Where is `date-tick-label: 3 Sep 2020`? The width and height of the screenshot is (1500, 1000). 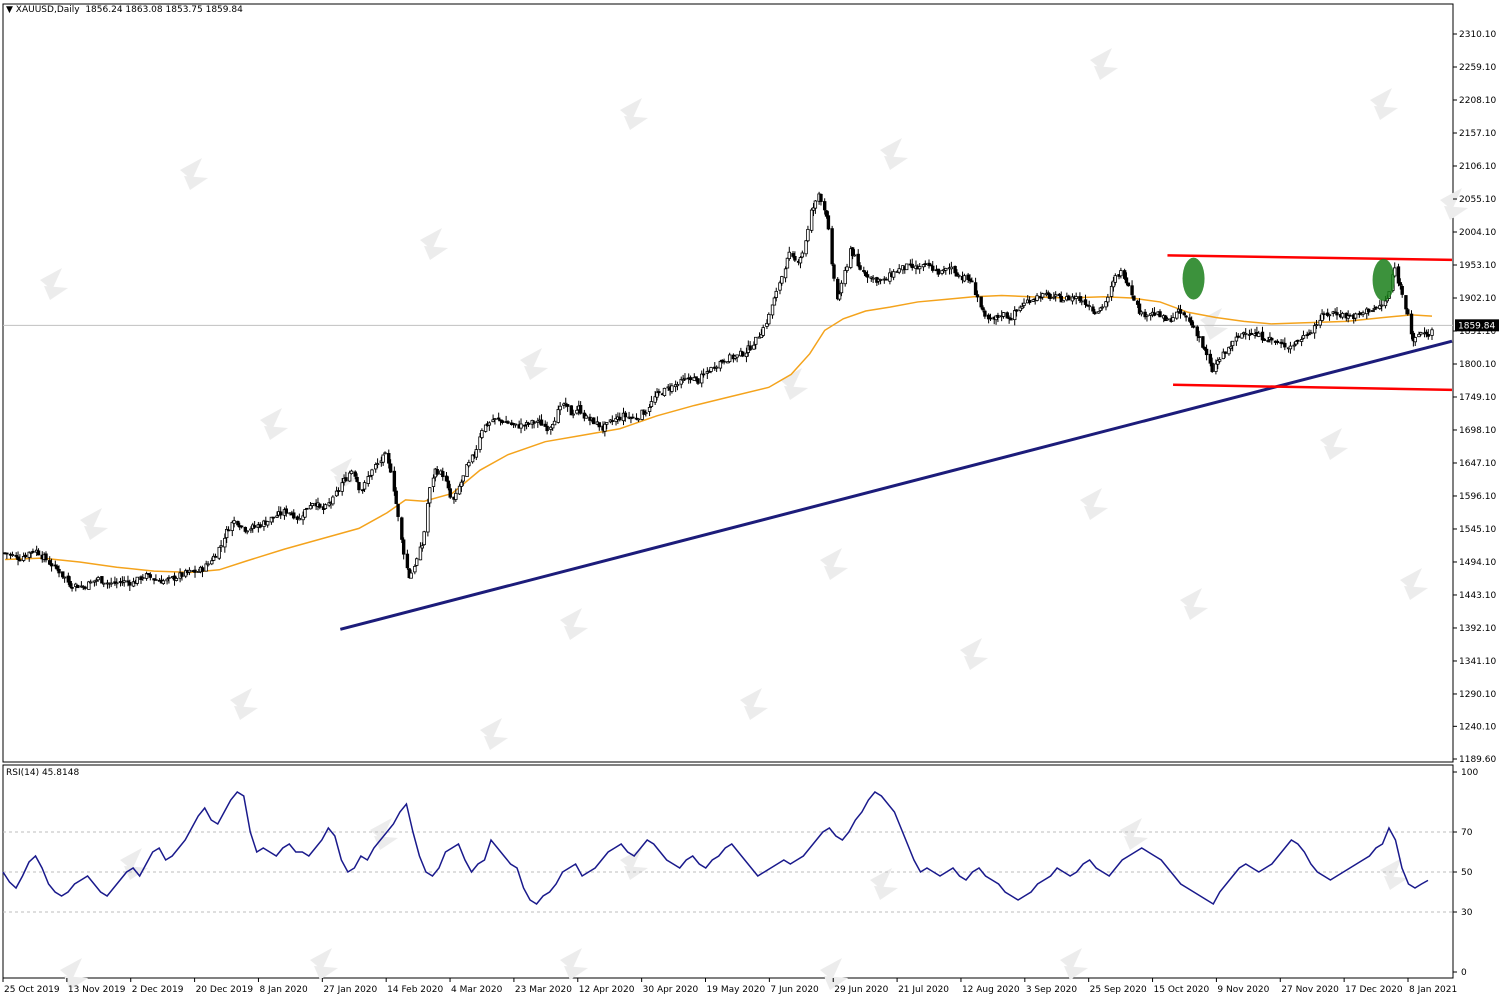 date-tick-label: 3 Sep 2020 is located at coordinates (1052, 990).